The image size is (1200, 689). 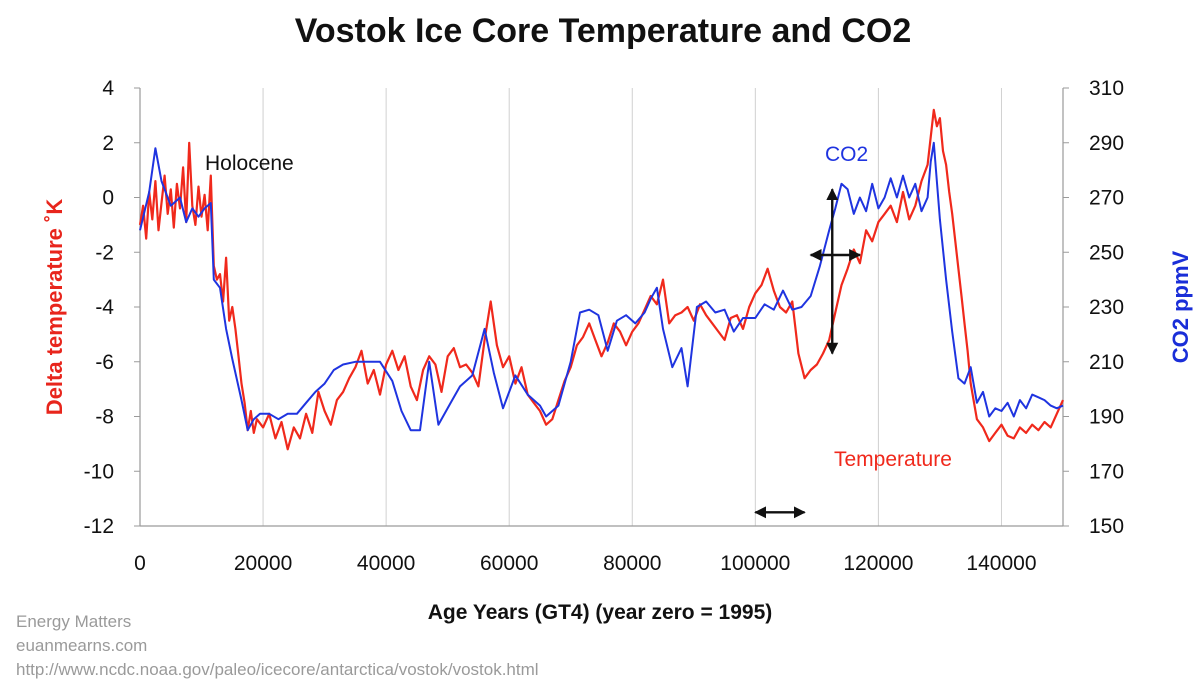 What do you see at coordinates (603, 31) in the screenshot?
I see `chart-title: Vostok Ice Core Temperature and CO2` at bounding box center [603, 31].